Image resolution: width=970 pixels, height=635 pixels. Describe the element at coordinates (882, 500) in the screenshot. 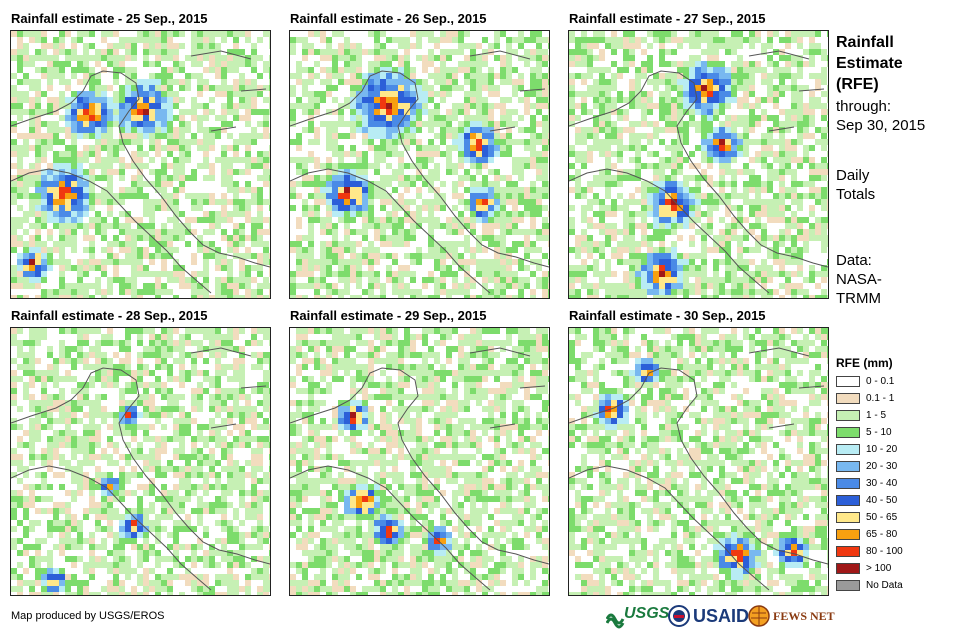

I see `legend-label: 40 - 50` at that location.